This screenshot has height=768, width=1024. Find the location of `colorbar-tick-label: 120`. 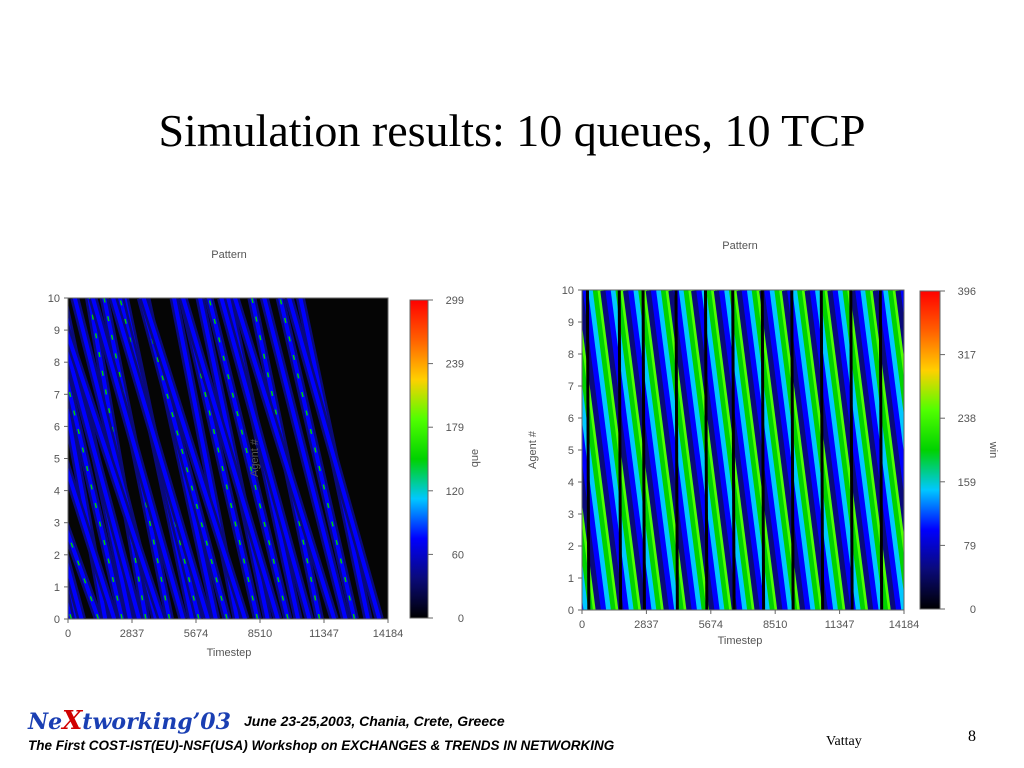

colorbar-tick-label: 120 is located at coordinates (455, 492).